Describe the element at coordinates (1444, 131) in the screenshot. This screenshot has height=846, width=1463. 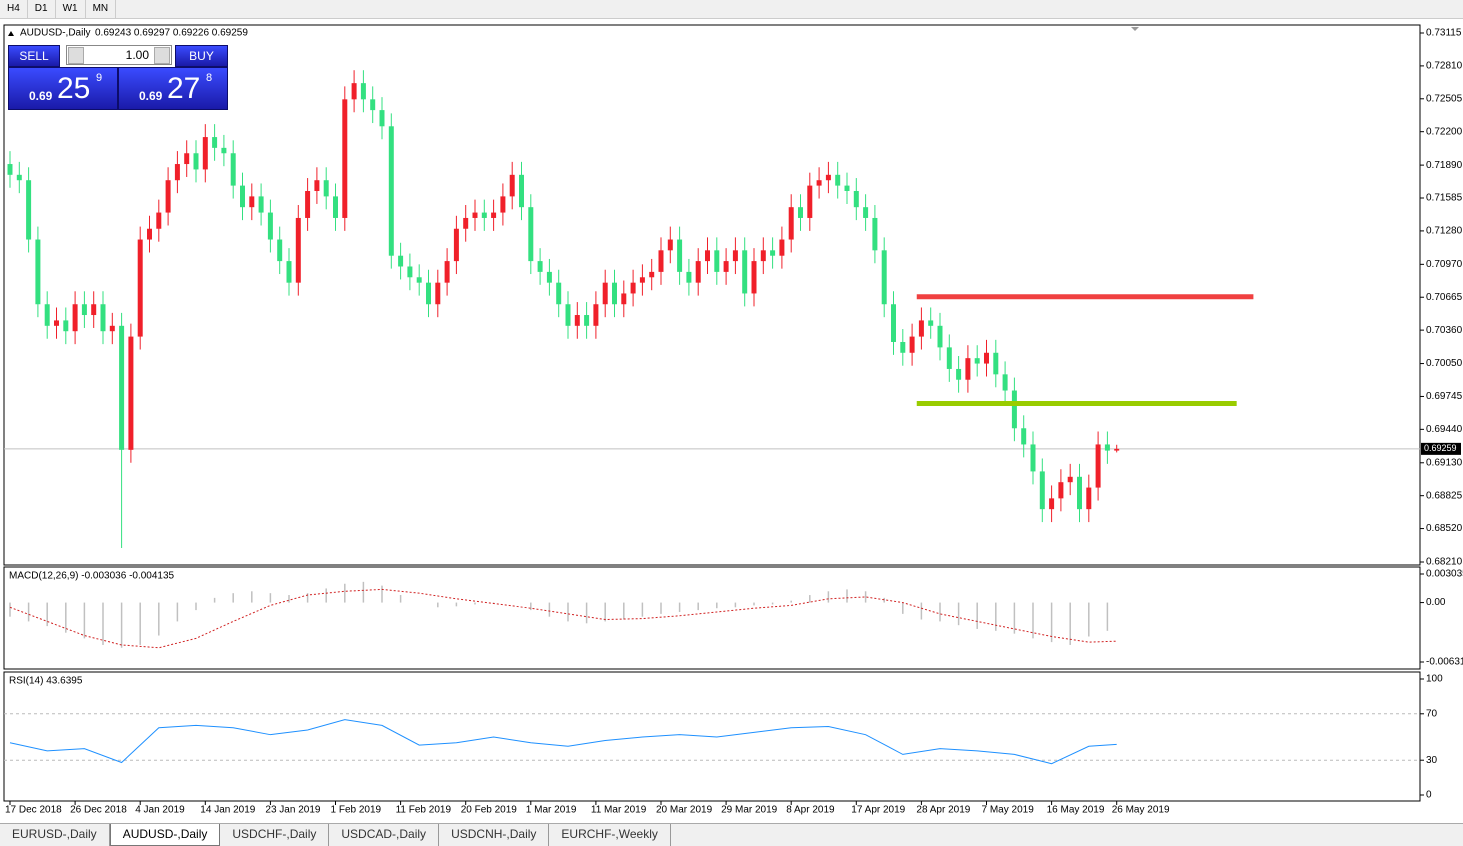
I see `y-tick-label: 0.72200` at that location.